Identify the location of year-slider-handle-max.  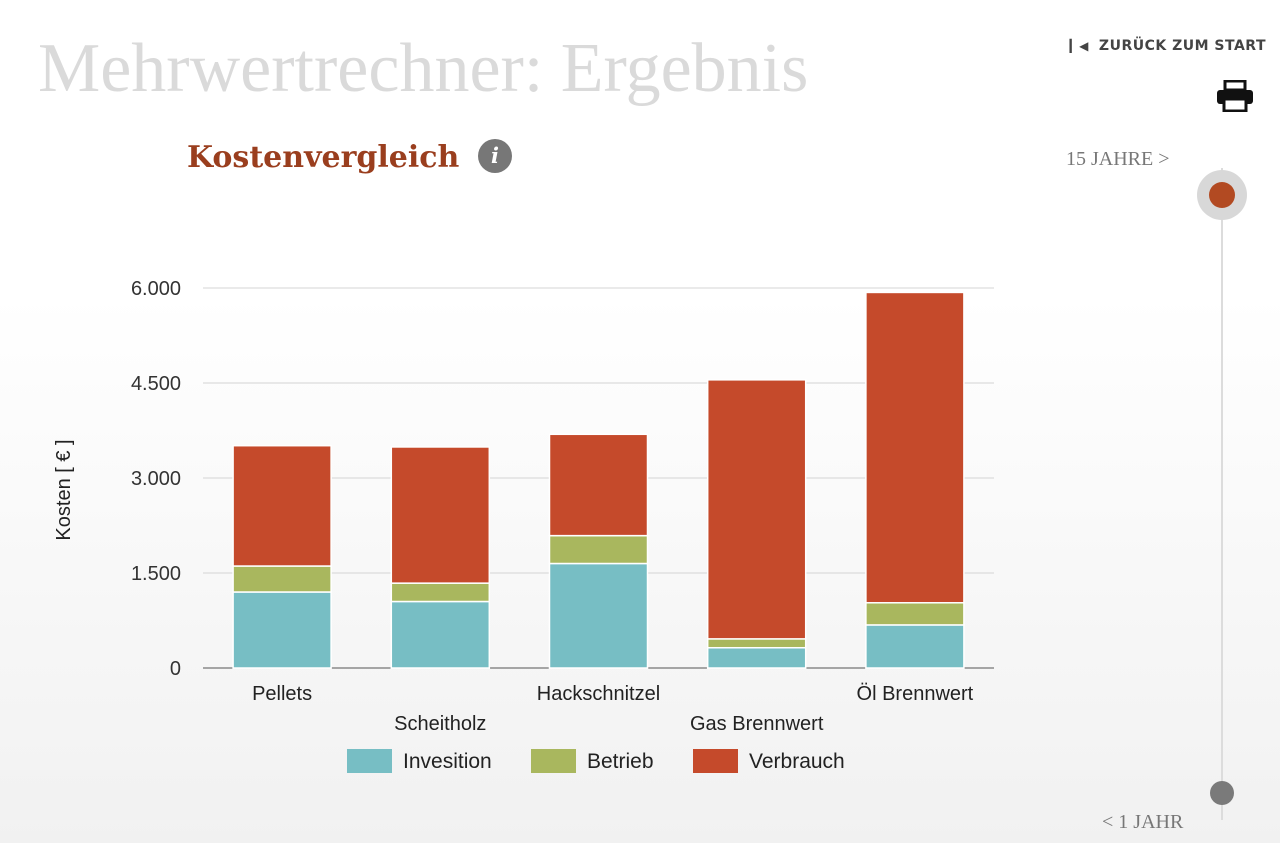
(1222, 195).